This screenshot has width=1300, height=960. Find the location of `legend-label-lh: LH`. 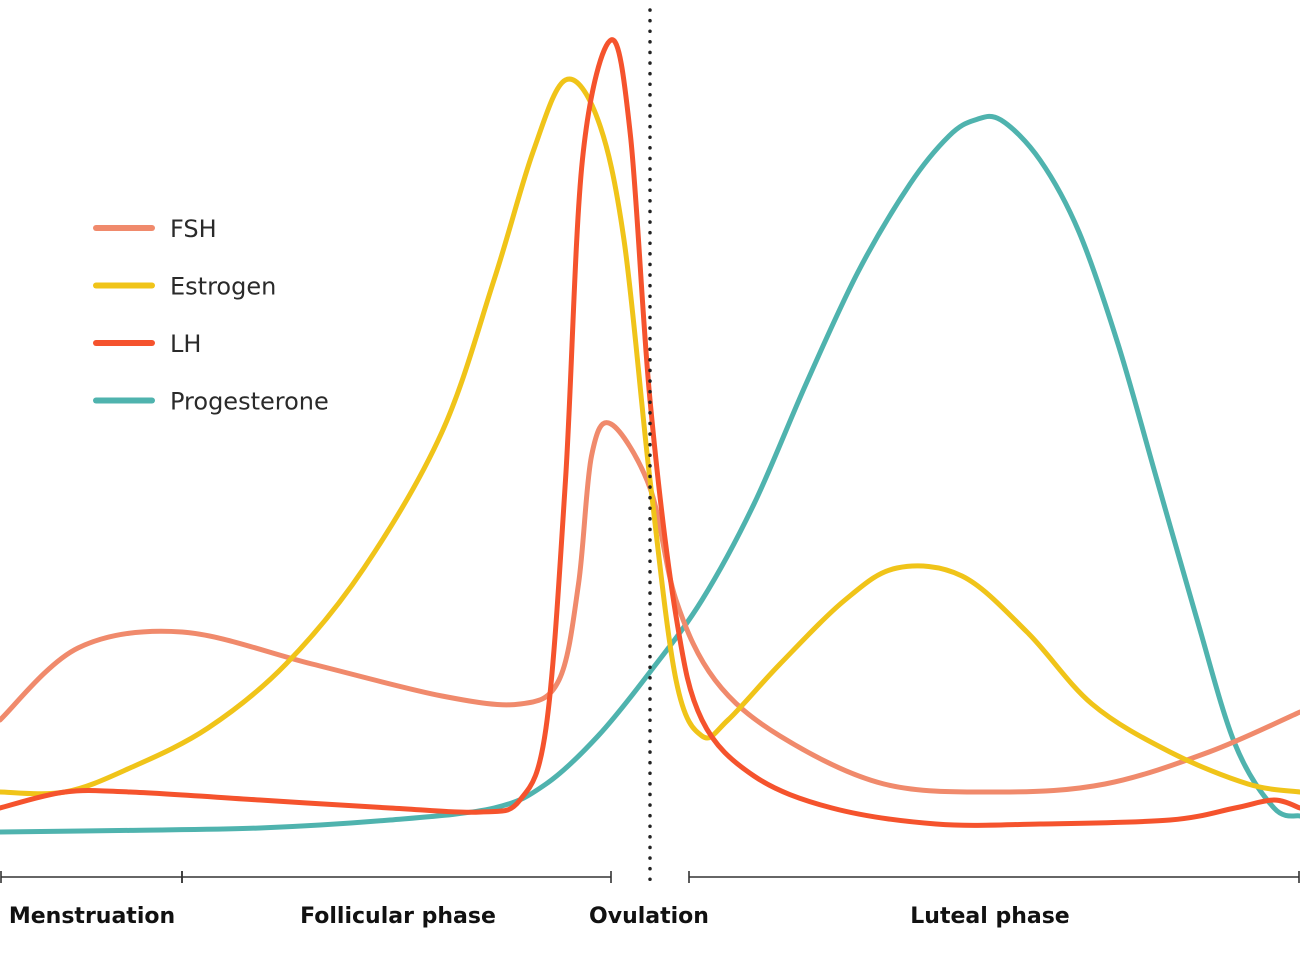

legend-label-lh: LH is located at coordinates (185, 344).